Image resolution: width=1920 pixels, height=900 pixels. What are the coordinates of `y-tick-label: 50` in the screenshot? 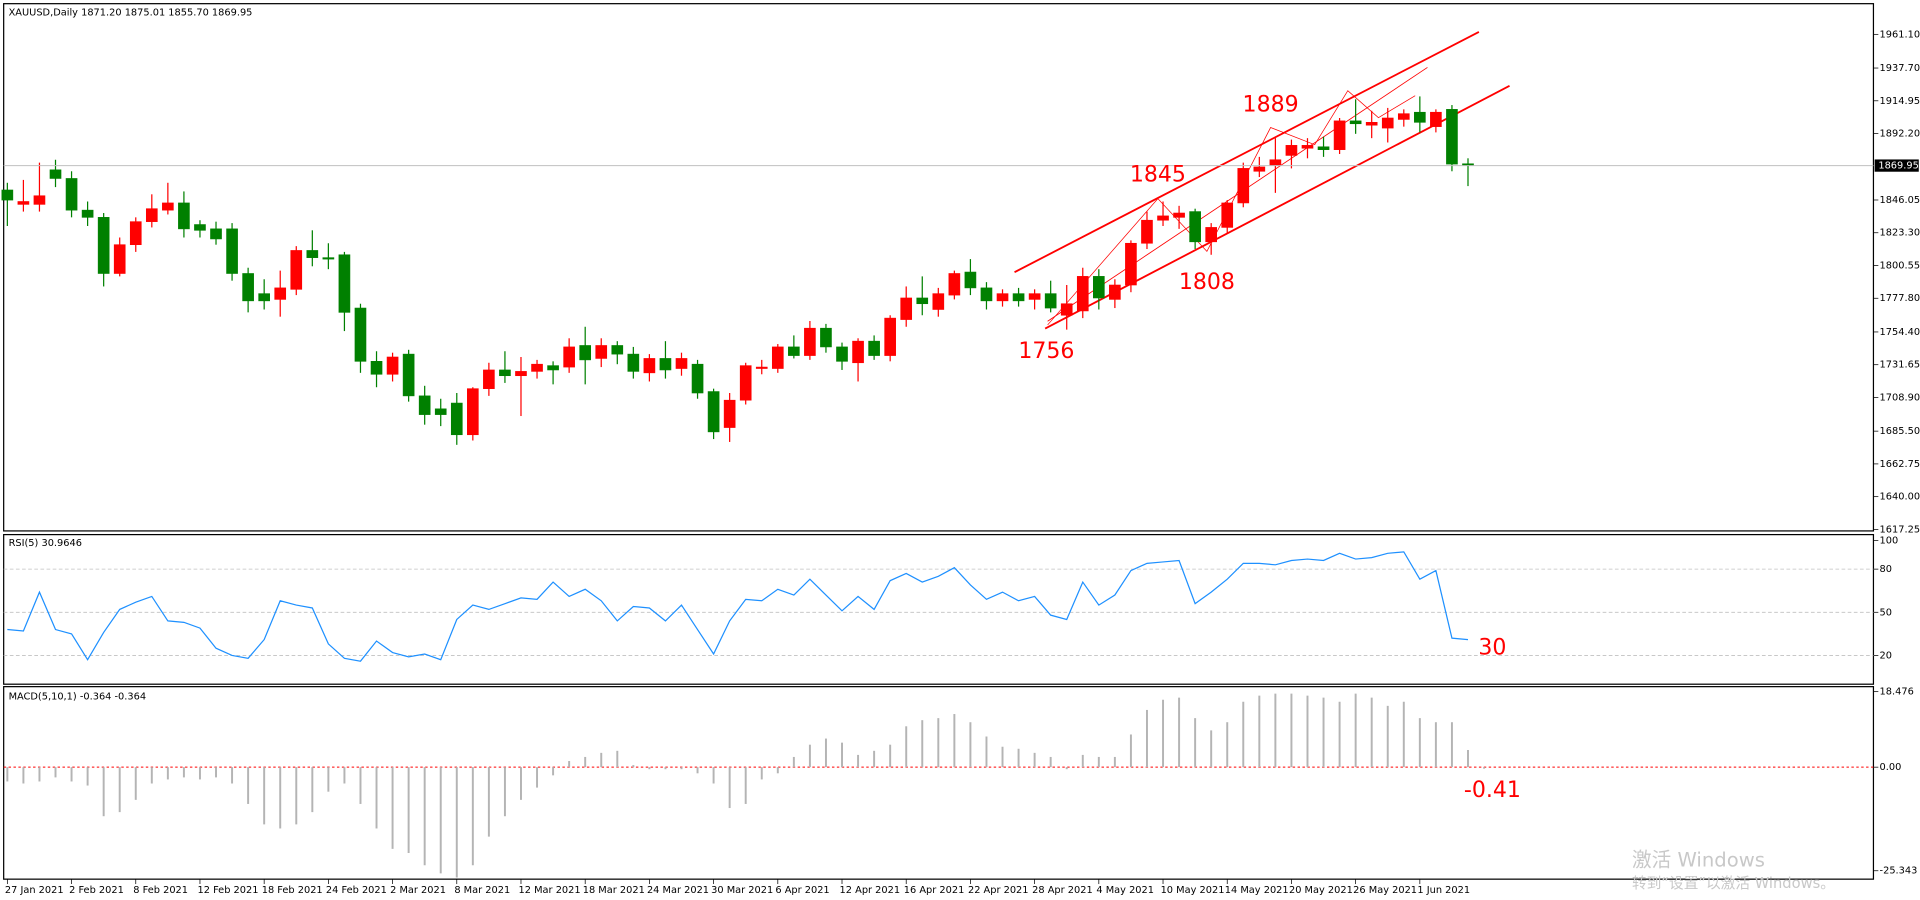 It's located at (1886, 612).